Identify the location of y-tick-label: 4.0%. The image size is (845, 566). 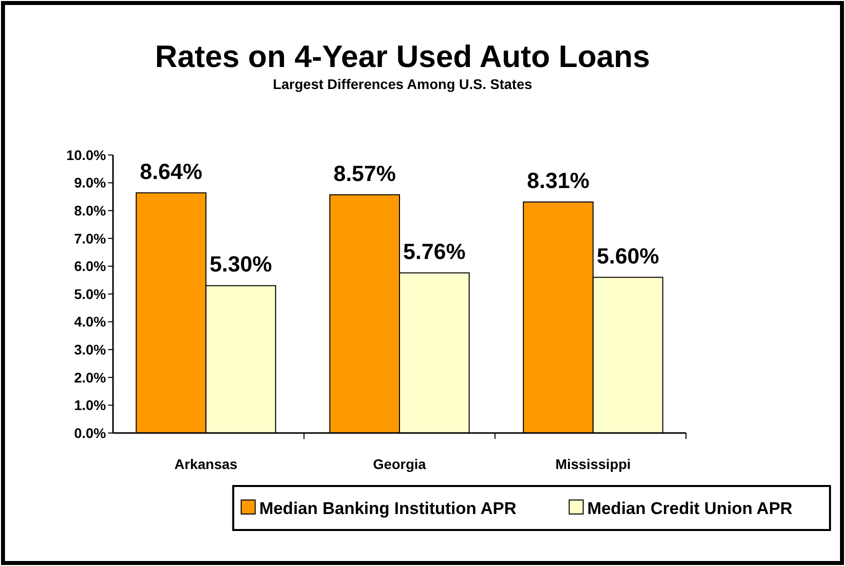
(90, 322).